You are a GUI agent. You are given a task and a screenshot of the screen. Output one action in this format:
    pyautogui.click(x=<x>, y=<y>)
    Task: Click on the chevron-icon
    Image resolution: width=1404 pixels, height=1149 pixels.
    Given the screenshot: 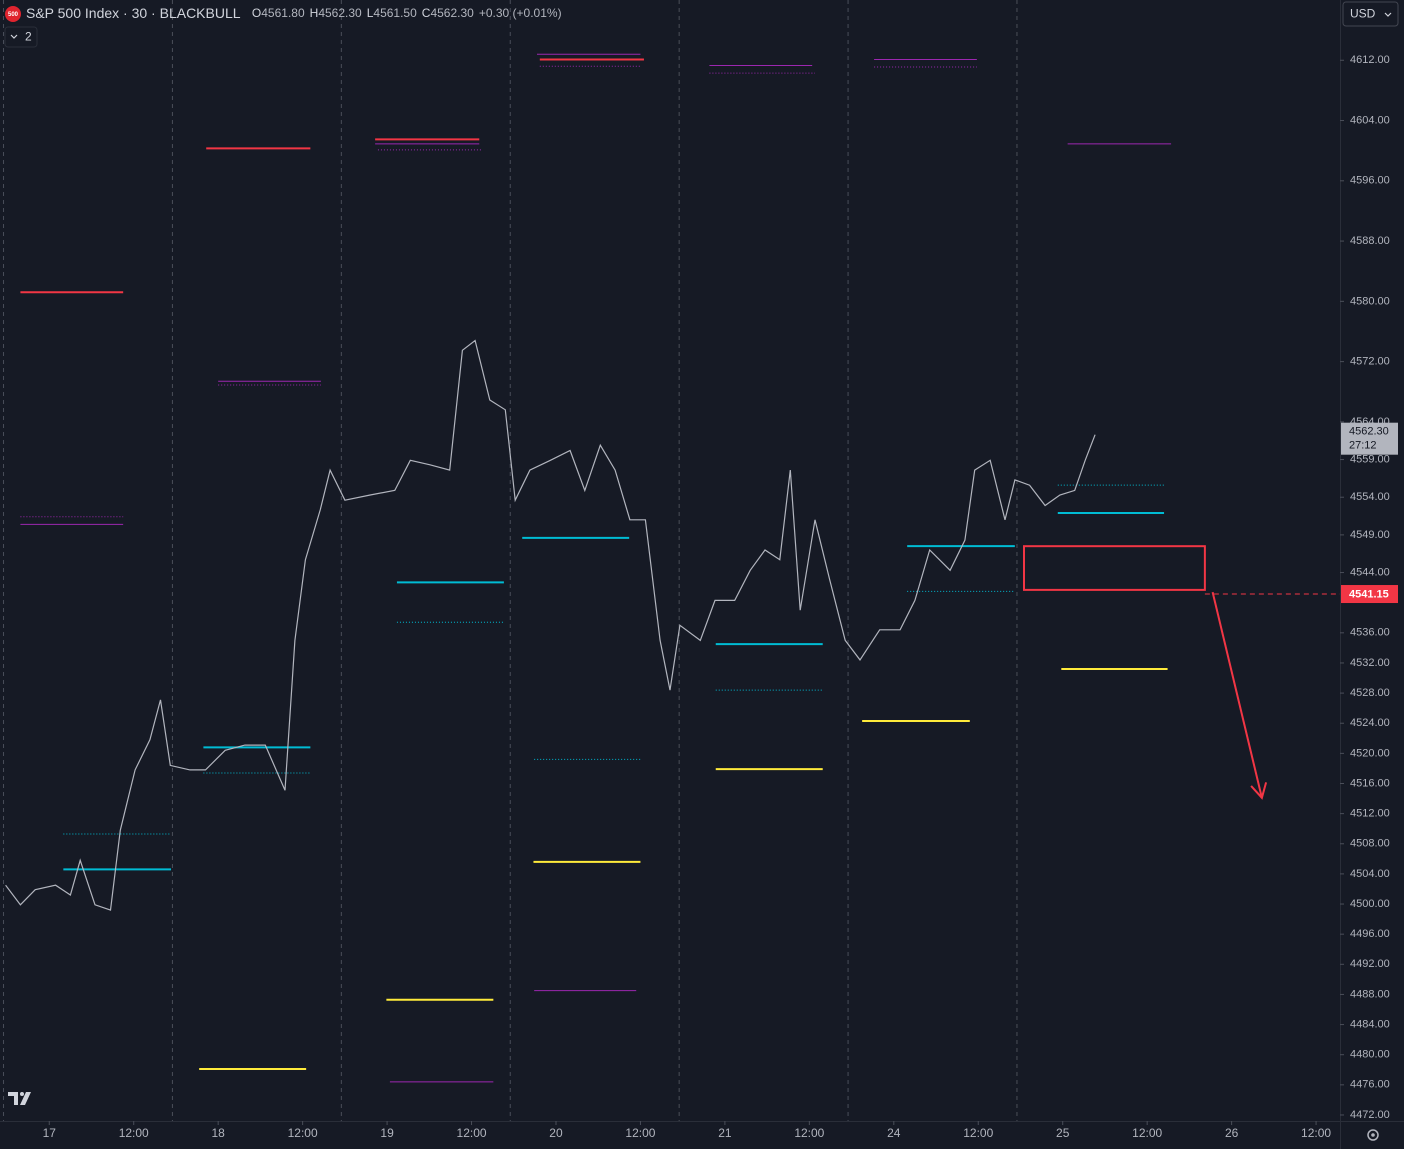 What is the action you would take?
    pyautogui.click(x=14, y=36)
    